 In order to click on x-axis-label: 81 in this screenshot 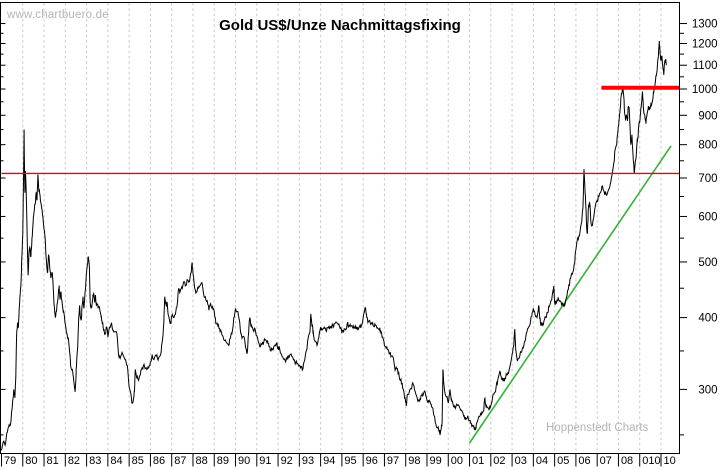, I will do `click(53, 461)`.